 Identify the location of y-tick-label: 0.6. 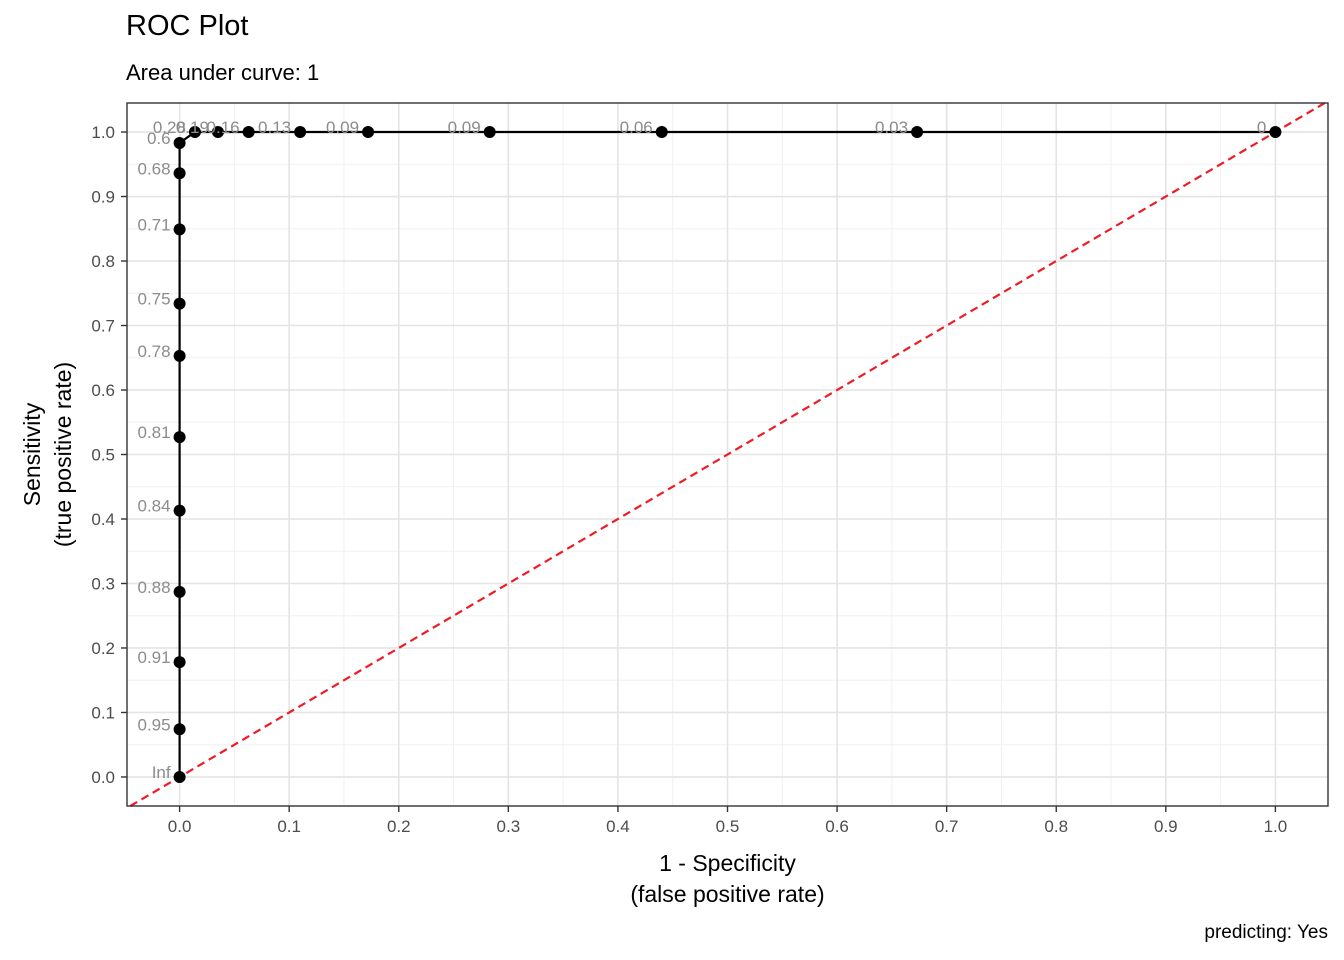
(103, 390).